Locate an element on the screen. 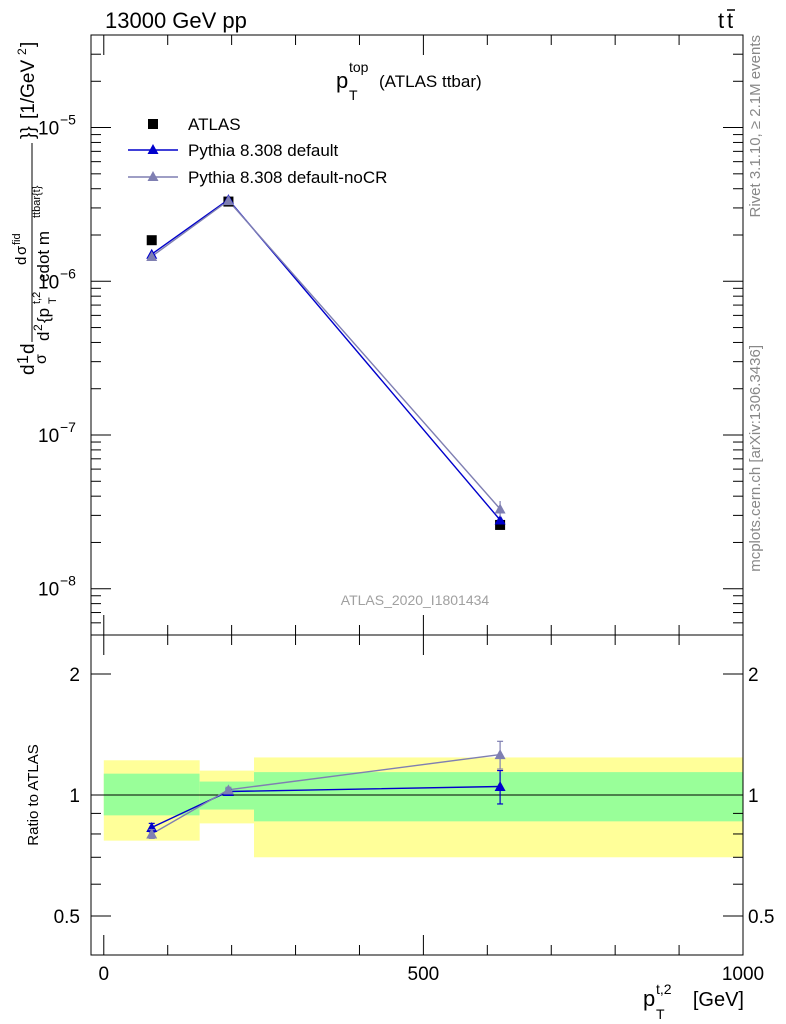 This screenshot has width=786, height=1024. ylabel-sigma: σ is located at coordinates (41, 359).